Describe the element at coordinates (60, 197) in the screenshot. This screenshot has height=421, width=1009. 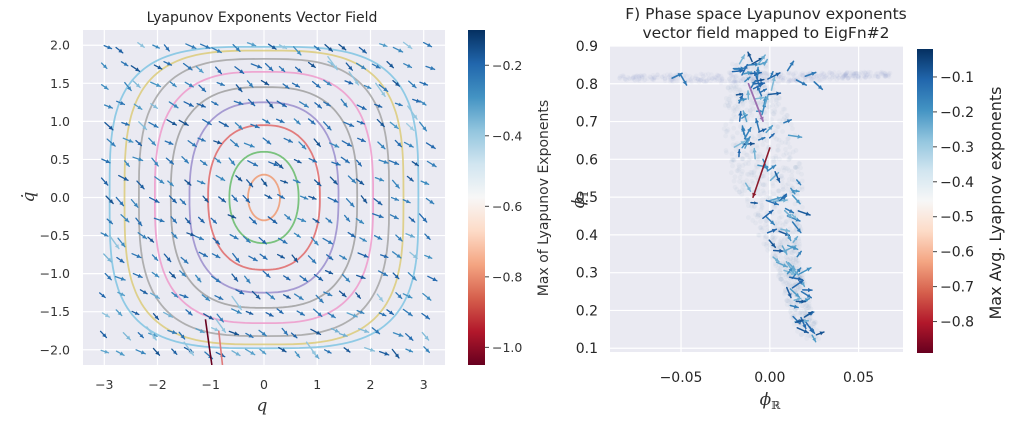
I see `left-y-tick-label: 0.0` at that location.